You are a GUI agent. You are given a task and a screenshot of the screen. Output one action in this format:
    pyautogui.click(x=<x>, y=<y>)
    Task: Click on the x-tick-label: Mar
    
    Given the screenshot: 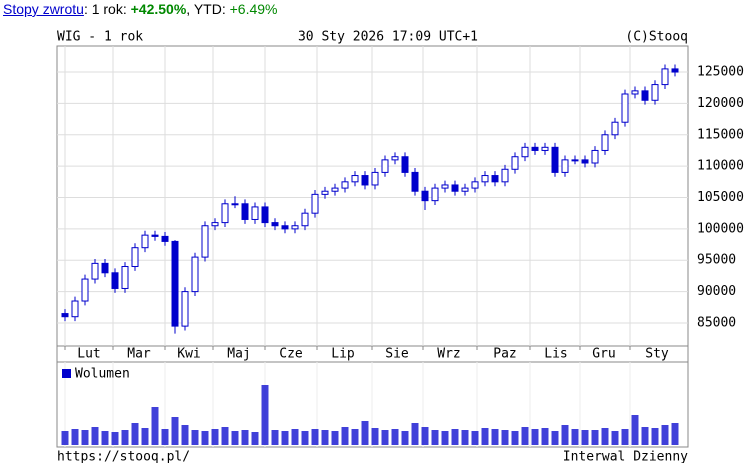 What is the action you would take?
    pyautogui.click(x=139, y=354)
    